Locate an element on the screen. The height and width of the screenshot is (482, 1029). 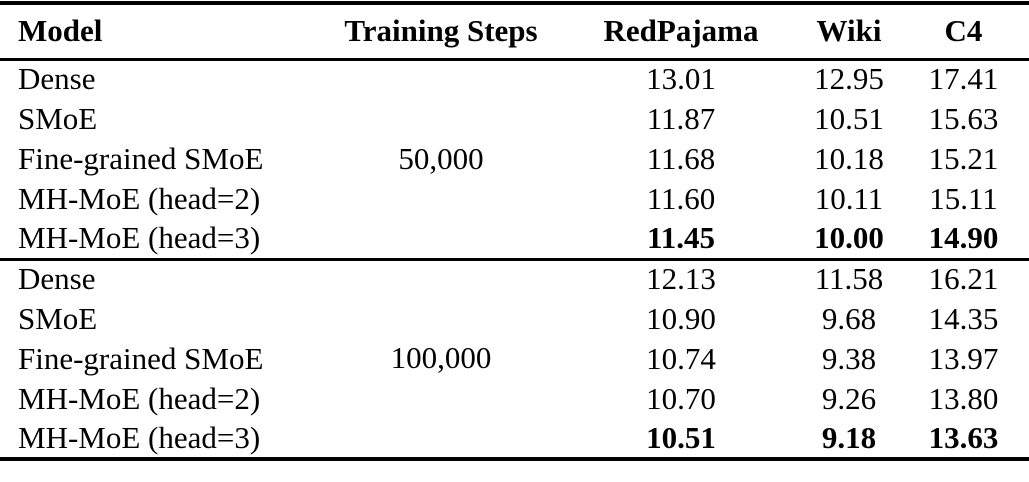
c4-value: 15.11 is located at coordinates (963, 198).